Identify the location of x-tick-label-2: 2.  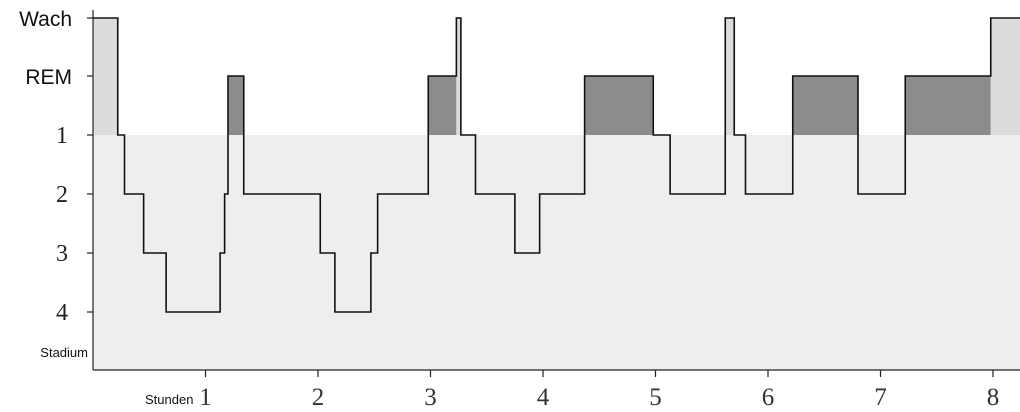
(318, 397).